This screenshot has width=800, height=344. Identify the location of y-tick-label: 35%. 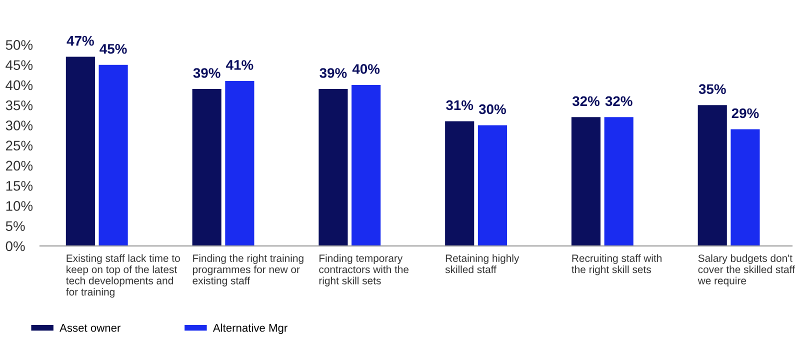
(19, 105).